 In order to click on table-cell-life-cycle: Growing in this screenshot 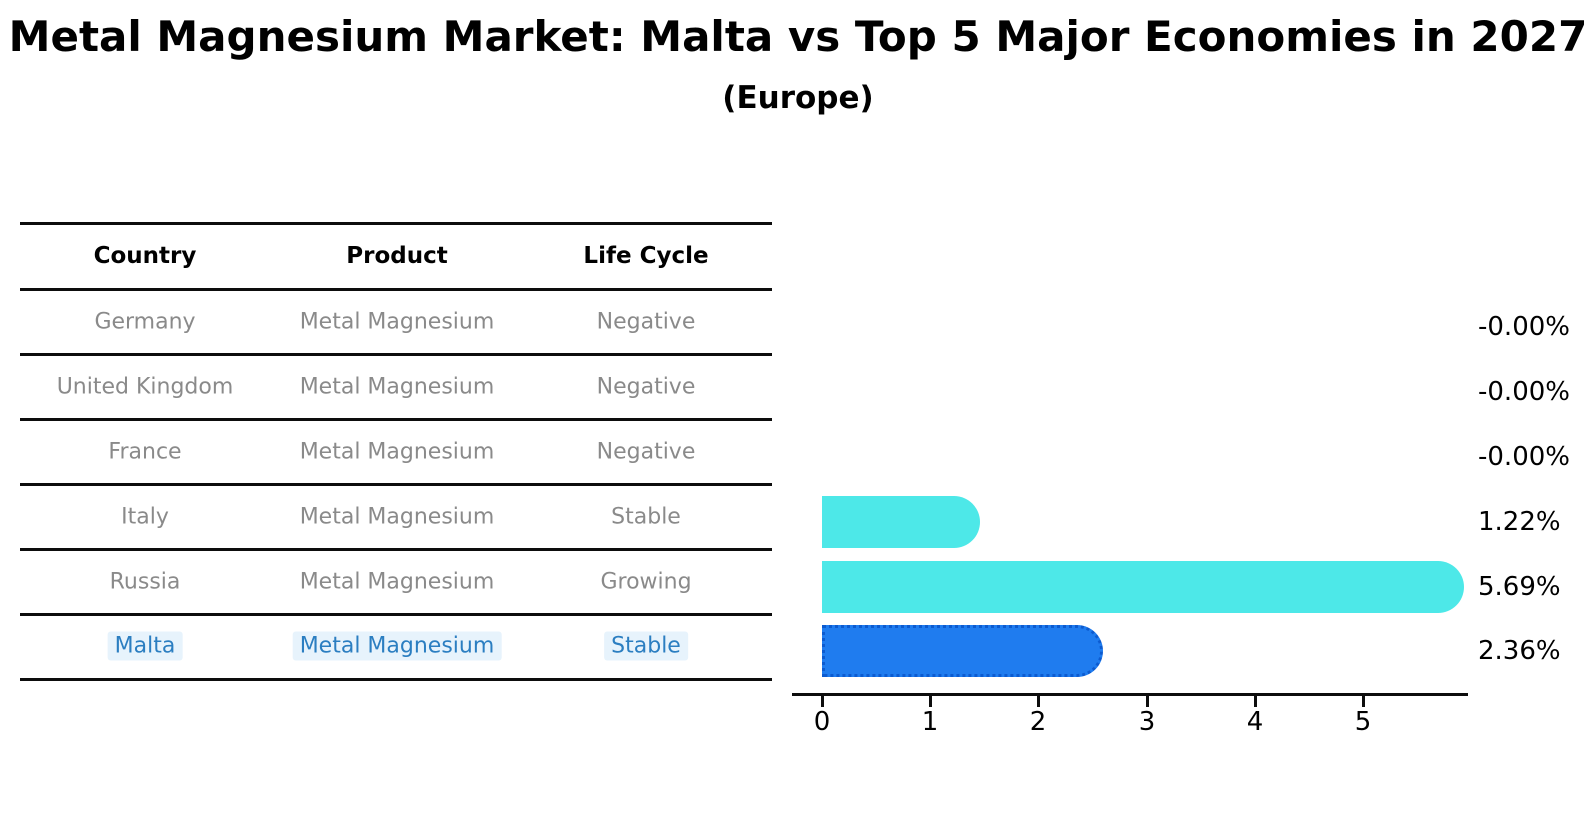, I will do `click(646, 582)`.